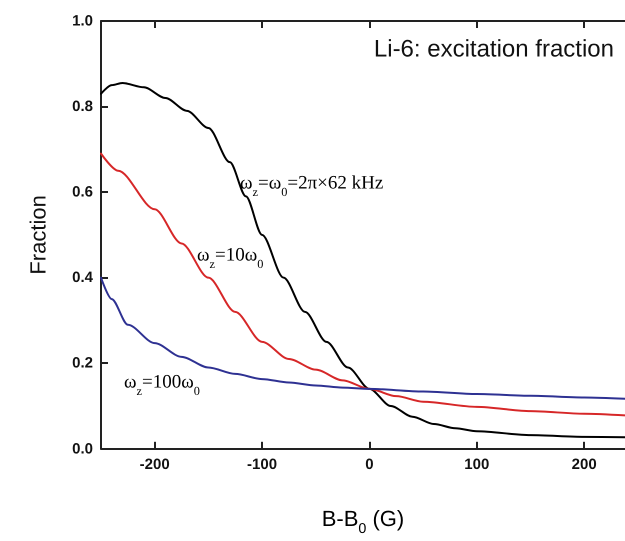 This screenshot has height=541, width=625. Describe the element at coordinates (477, 464) in the screenshot. I see `x-tick-label: 100` at that location.